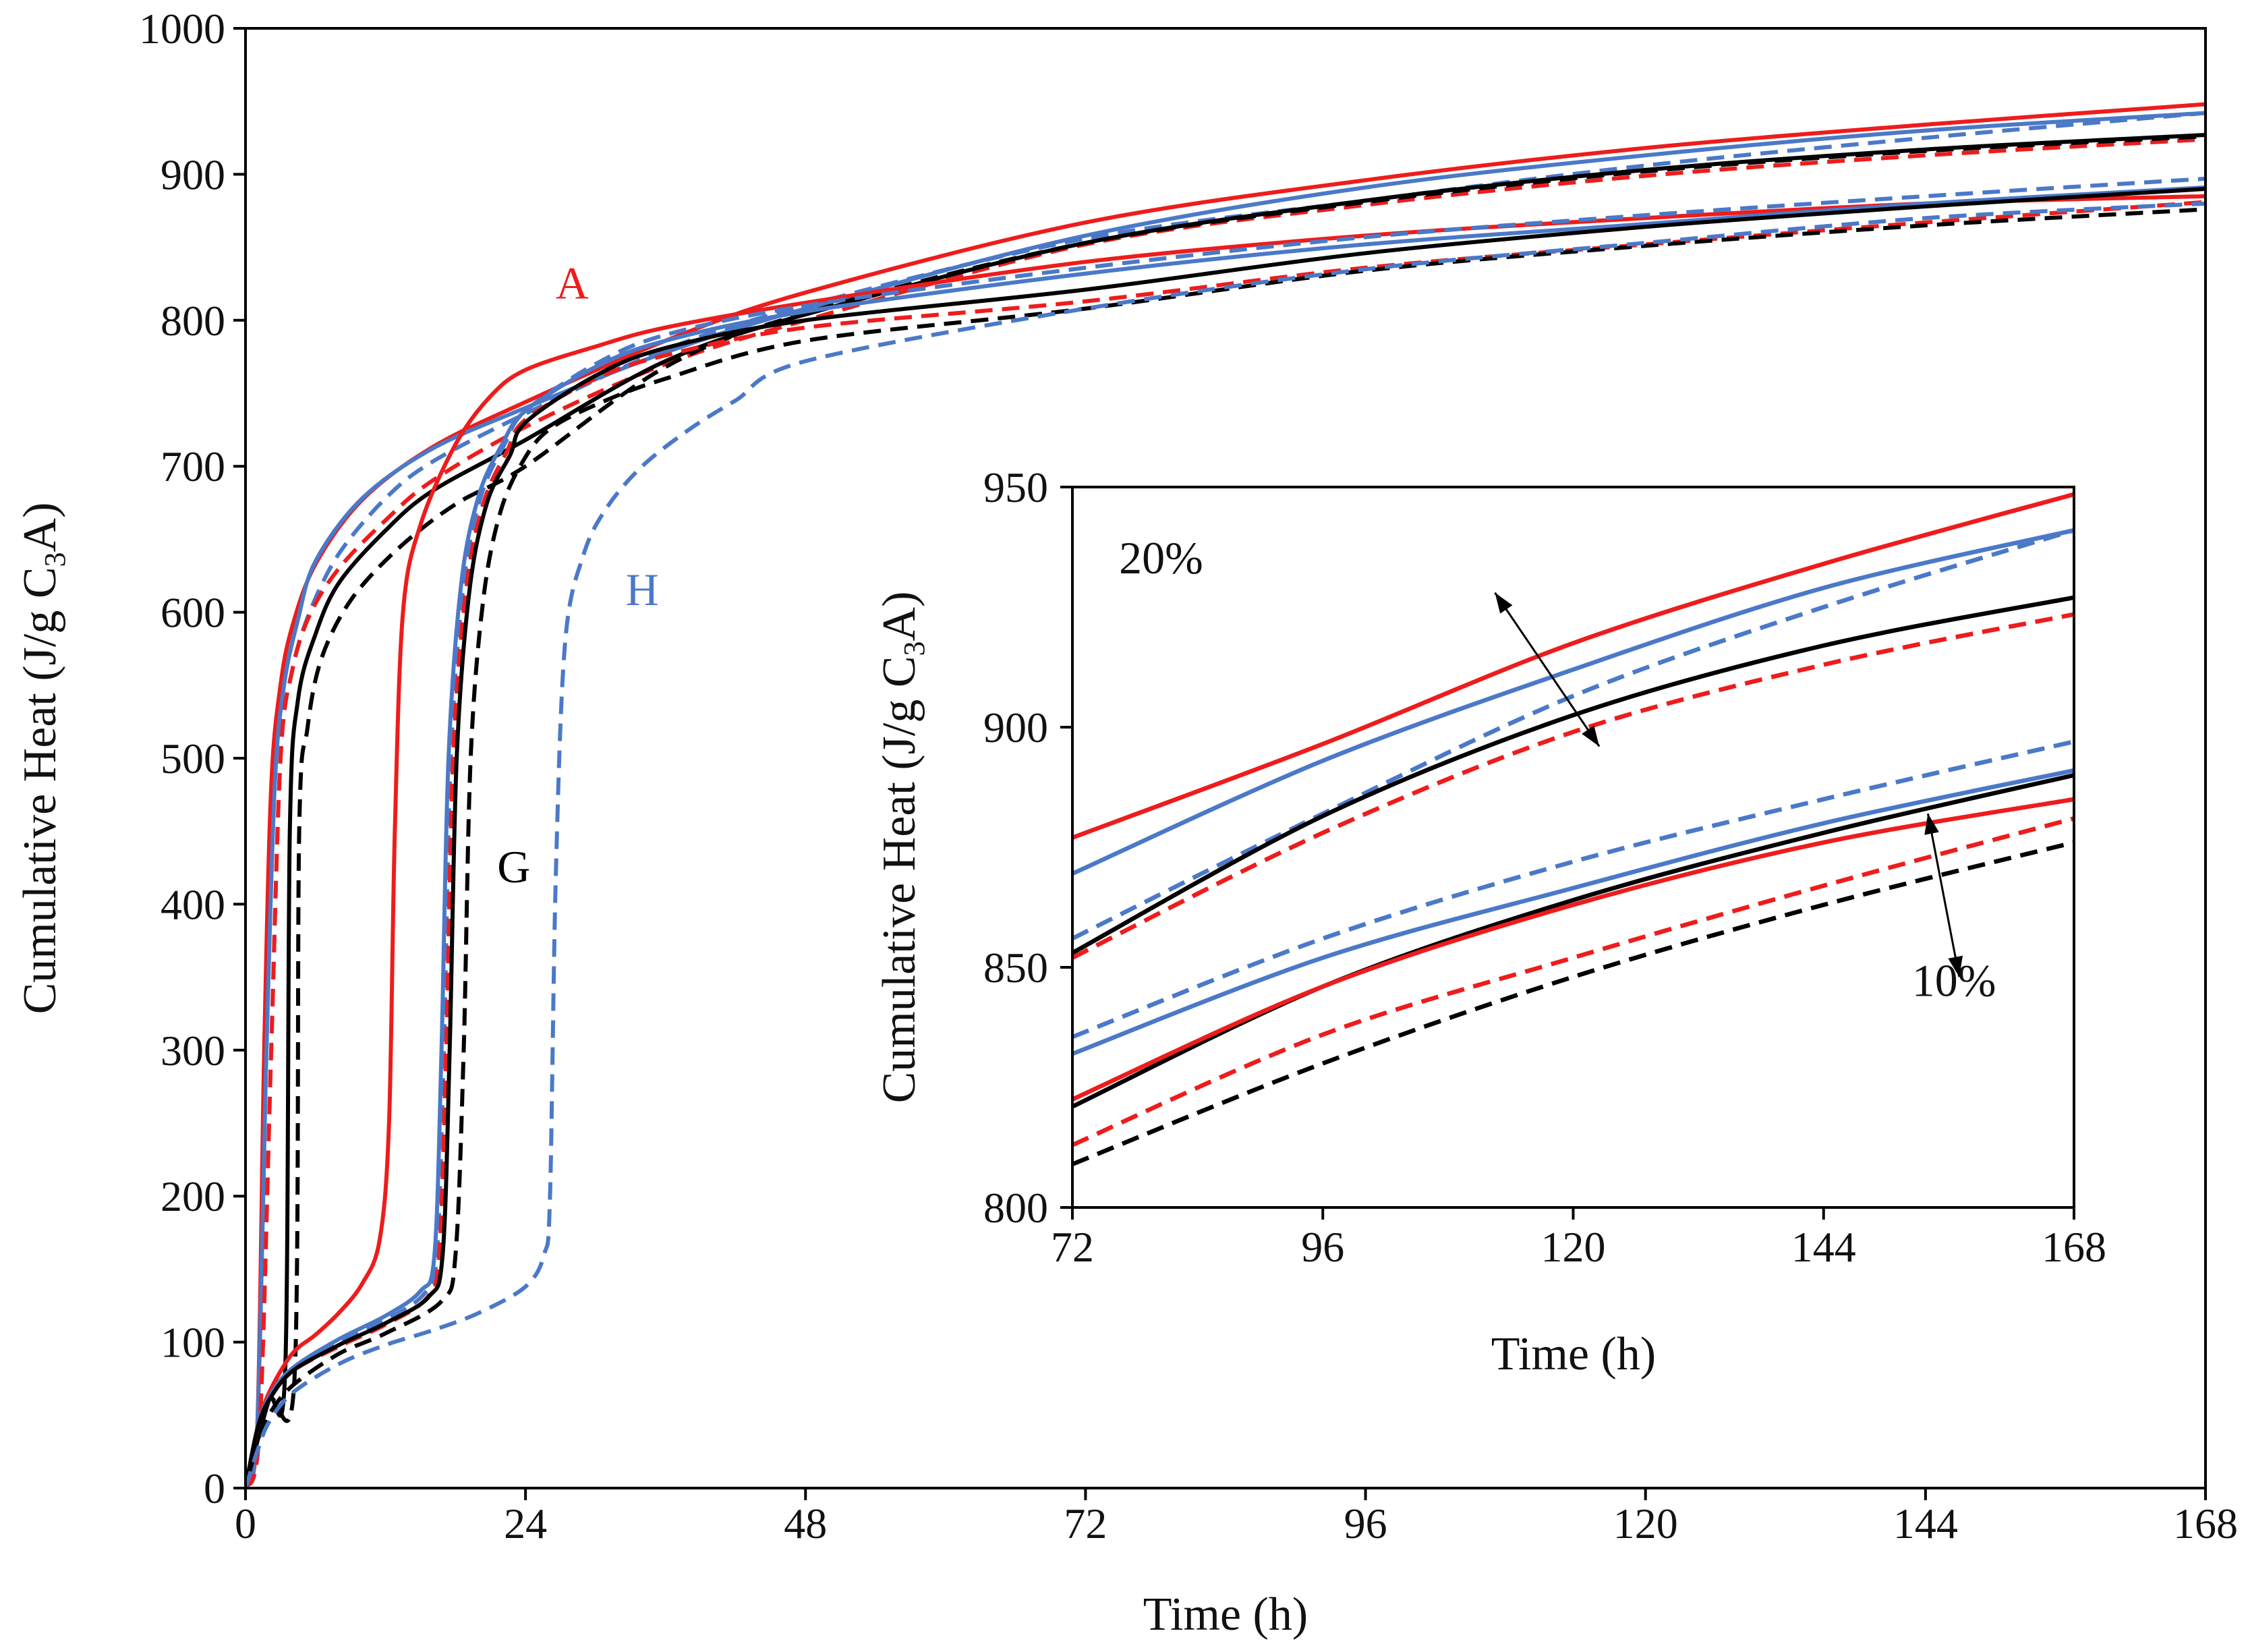  What do you see at coordinates (54, 559) in the screenshot?
I see `main-y-axis-title-subscript: 3` at bounding box center [54, 559].